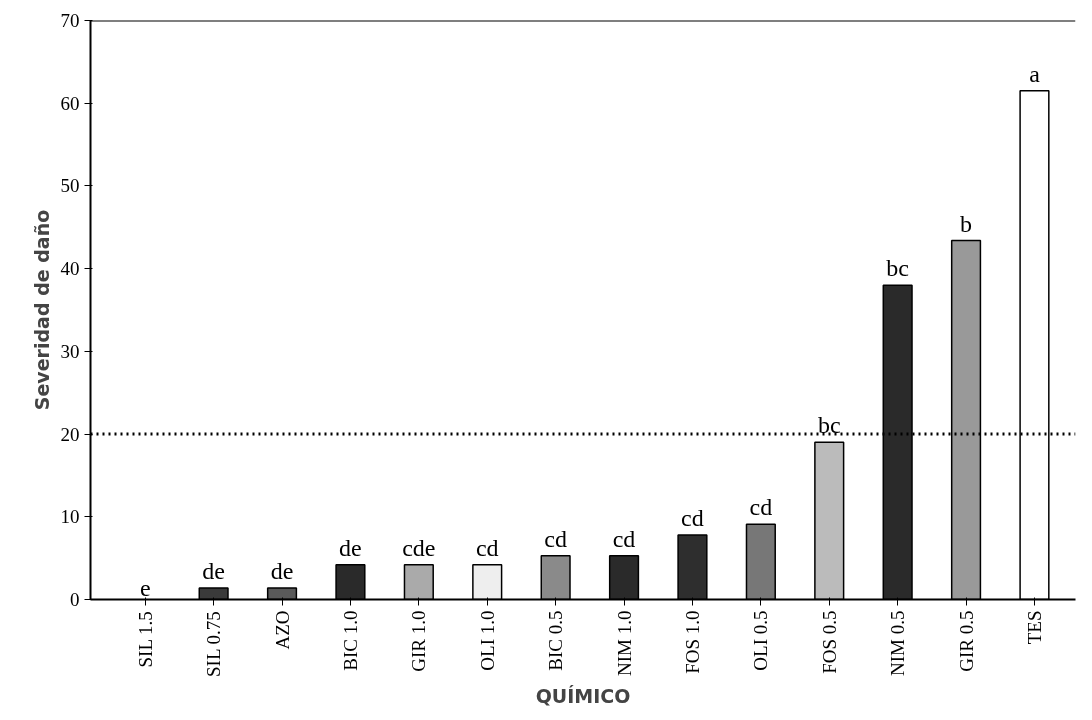  I want to click on y-tick-label: 60, so click(70, 103).